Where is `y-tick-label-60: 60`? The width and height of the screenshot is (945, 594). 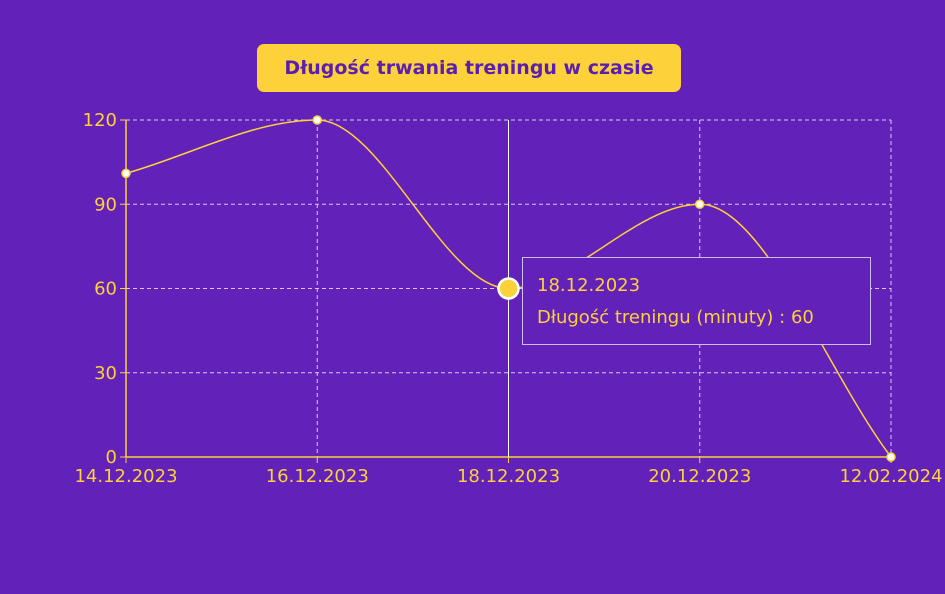
y-tick-label-60: 60 is located at coordinates (105, 289).